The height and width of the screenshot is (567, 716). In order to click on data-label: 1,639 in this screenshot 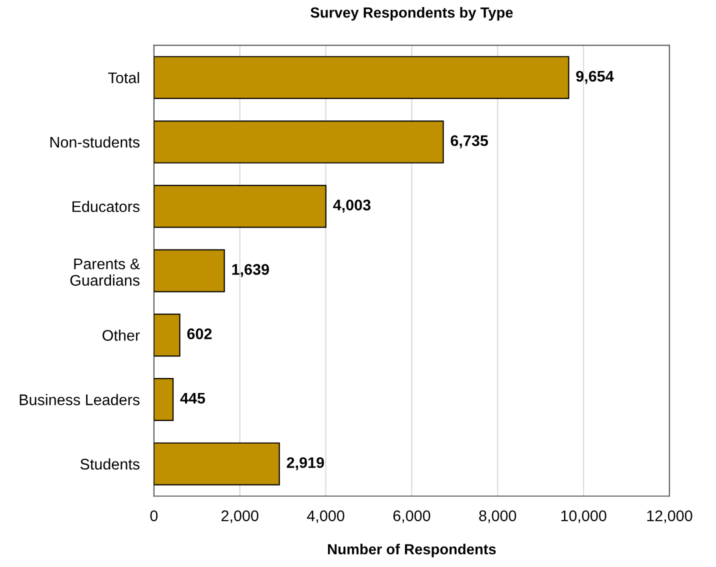, I will do `click(250, 271)`.